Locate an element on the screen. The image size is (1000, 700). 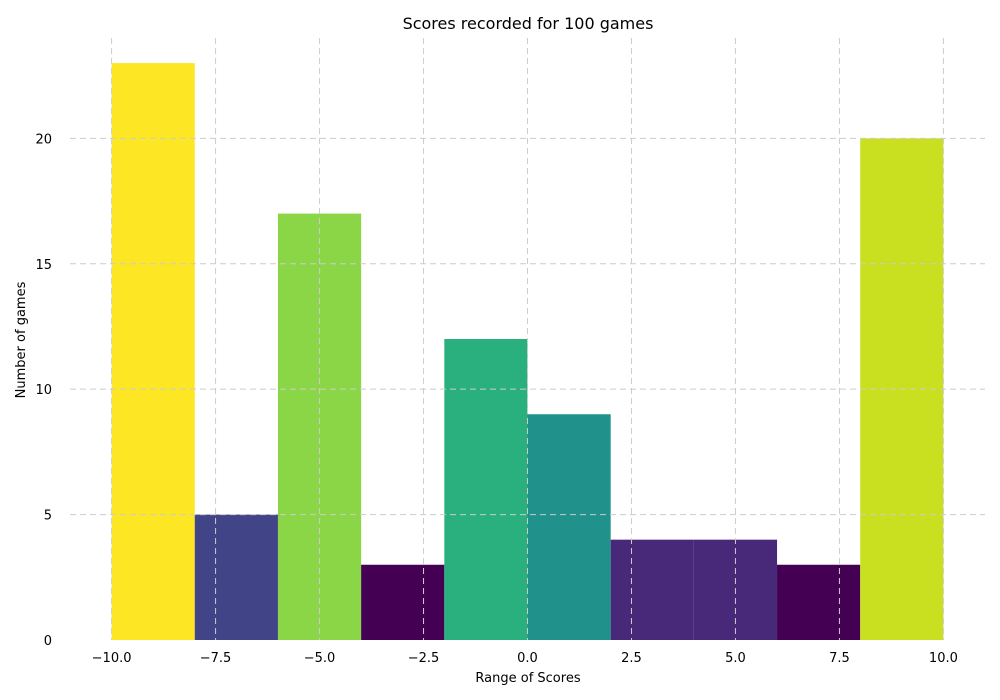
x-tick-label: −10.0 is located at coordinates (112, 658).